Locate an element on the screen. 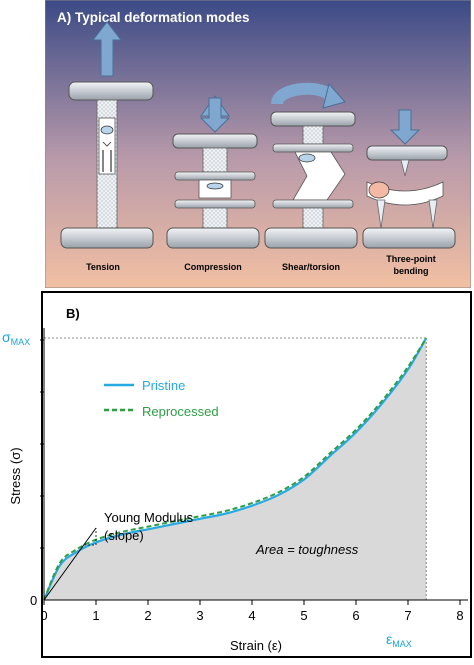 The image size is (474, 665). x-axis-title: Strain (ε) is located at coordinates (256, 645).